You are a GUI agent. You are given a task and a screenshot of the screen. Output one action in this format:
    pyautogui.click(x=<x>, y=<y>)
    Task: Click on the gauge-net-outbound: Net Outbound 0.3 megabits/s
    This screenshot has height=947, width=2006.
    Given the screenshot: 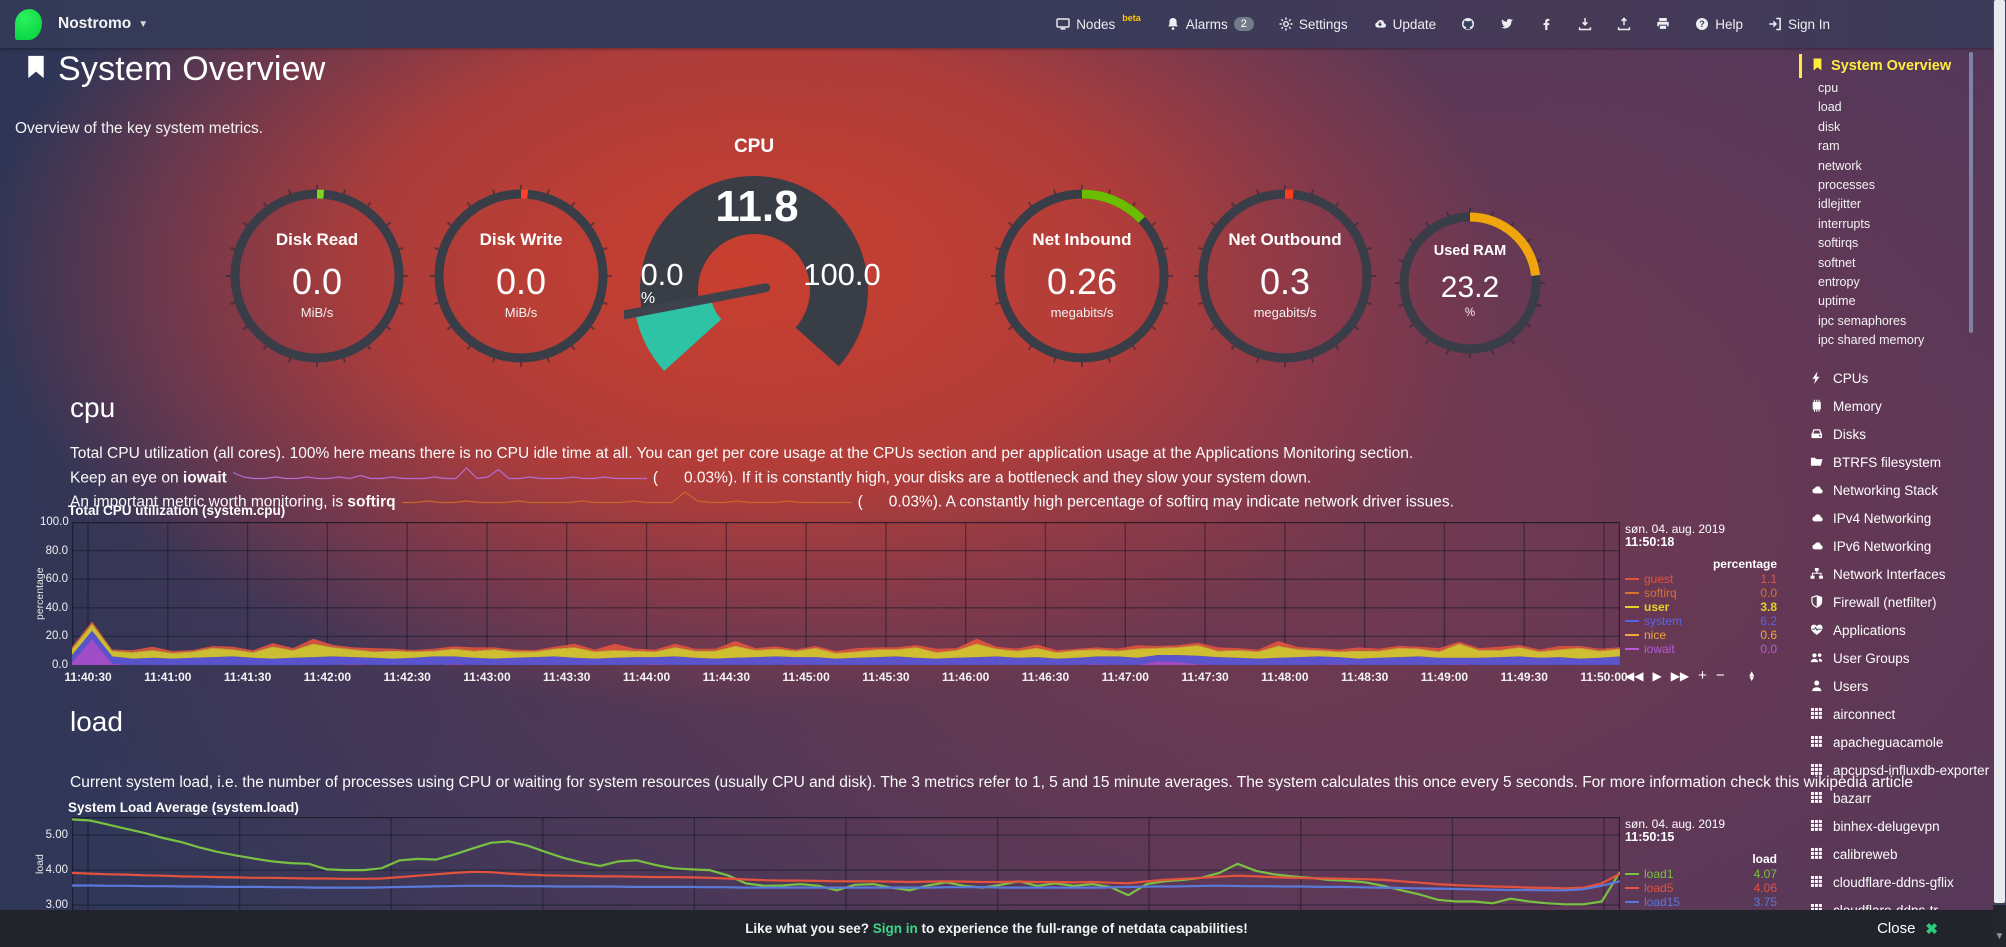 What is the action you would take?
    pyautogui.click(x=1285, y=276)
    